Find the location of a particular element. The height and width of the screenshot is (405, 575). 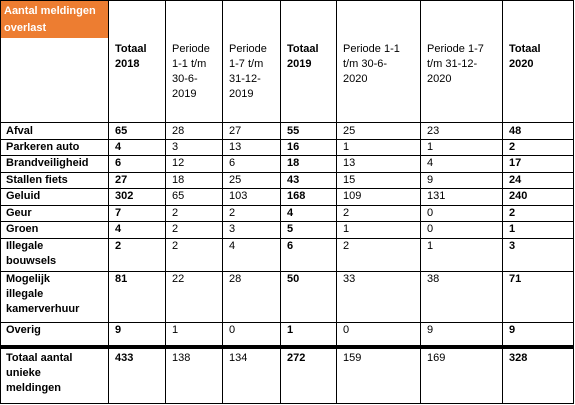

column-header: Periode 1-7 t/m 31-12- 2019 is located at coordinates (248, 72).